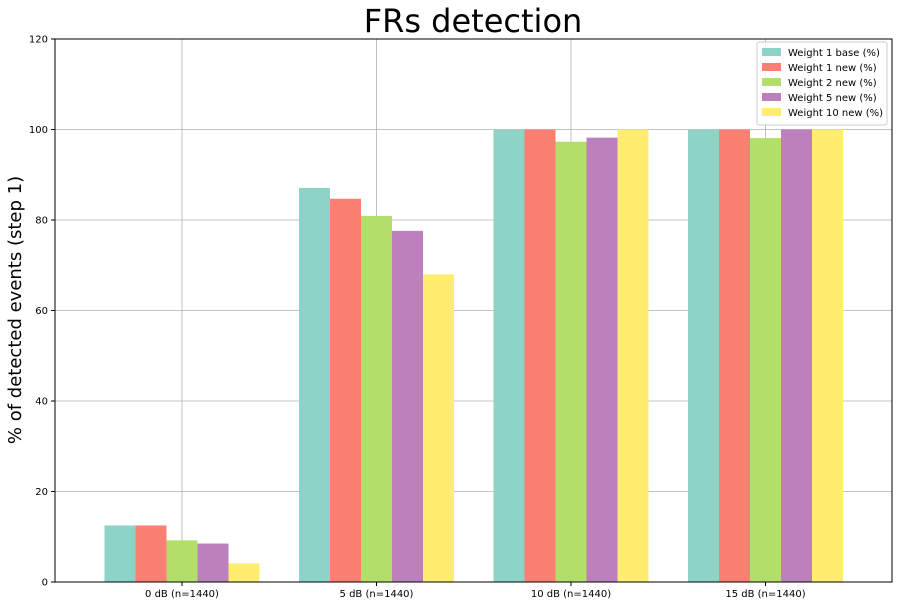 This screenshot has width=899, height=611. Describe the element at coordinates (377, 594) in the screenshot. I see `x-tick-label: 5 dB (n=1440)` at that location.